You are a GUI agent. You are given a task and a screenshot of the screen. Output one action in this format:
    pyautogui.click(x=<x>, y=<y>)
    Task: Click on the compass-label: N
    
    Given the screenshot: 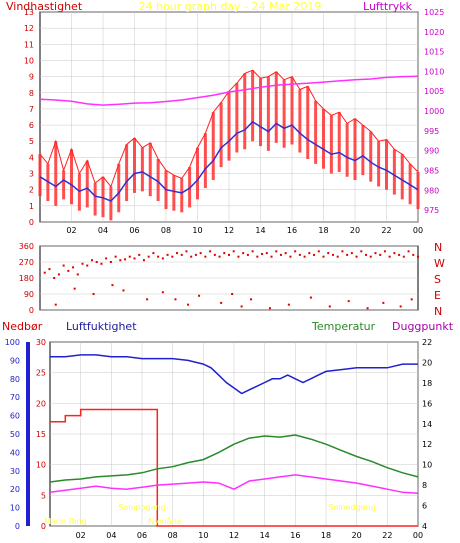 What is the action you would take?
    pyautogui.click(x=438, y=247)
    